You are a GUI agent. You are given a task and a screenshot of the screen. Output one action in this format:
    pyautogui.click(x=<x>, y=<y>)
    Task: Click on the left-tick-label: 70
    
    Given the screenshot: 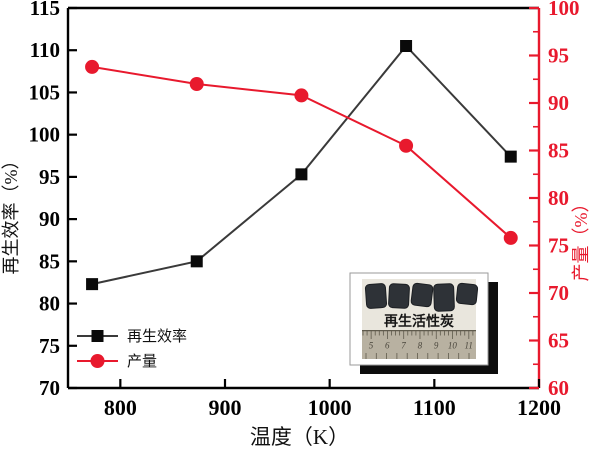 What is the action you would take?
    pyautogui.click(x=49, y=388)
    